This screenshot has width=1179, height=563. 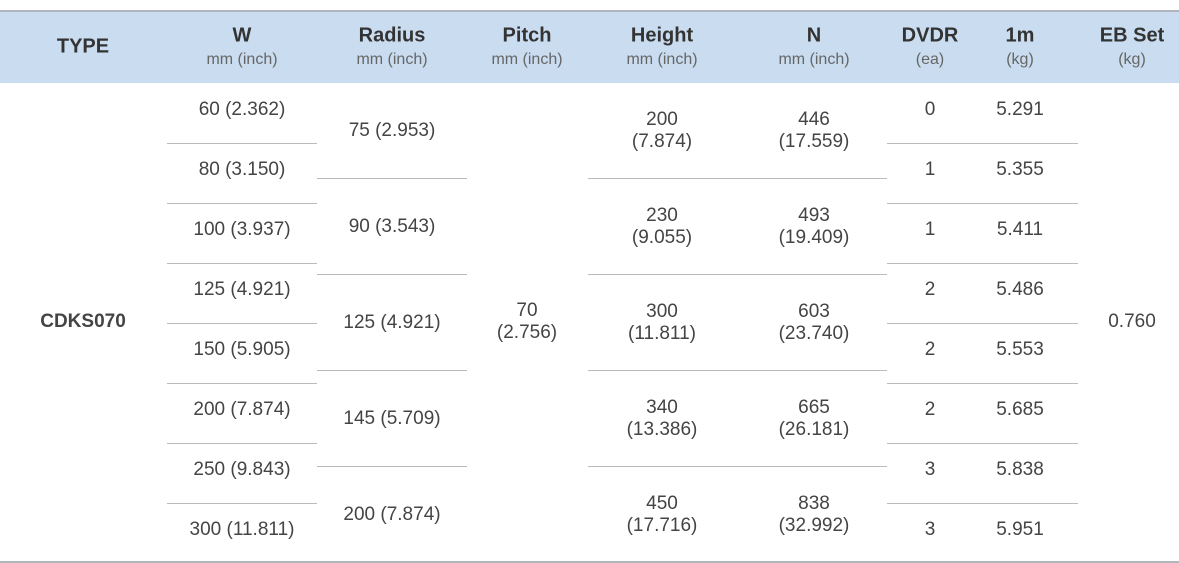 What do you see at coordinates (814, 333) in the screenshot?
I see `n-inch: (23.740)` at bounding box center [814, 333].